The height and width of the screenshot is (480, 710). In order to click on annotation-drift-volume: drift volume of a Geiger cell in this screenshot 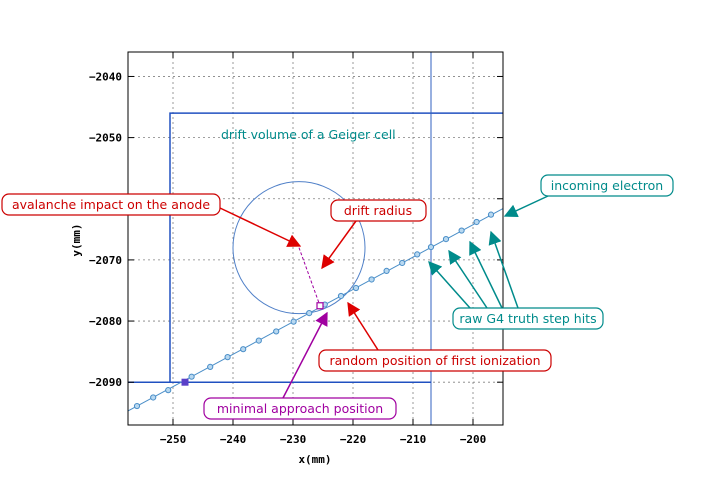, I will do `click(308, 134)`.